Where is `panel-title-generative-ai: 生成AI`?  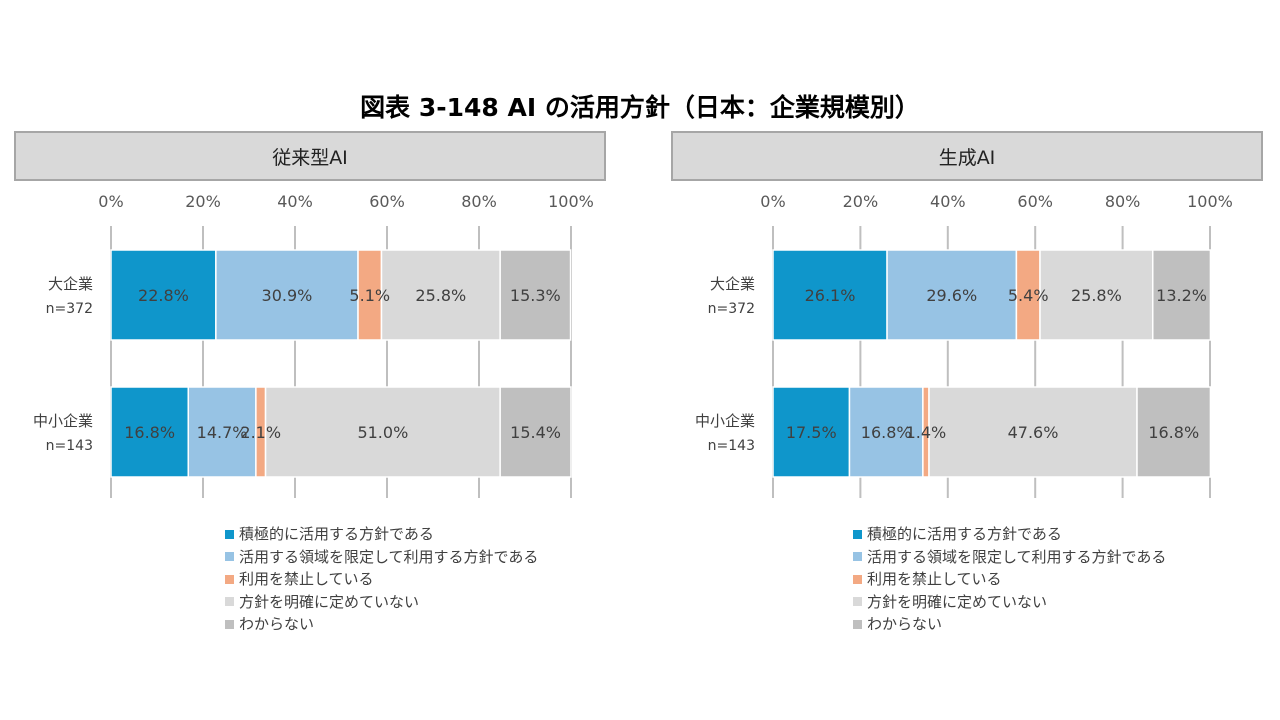 panel-title-generative-ai: 生成AI is located at coordinates (967, 156).